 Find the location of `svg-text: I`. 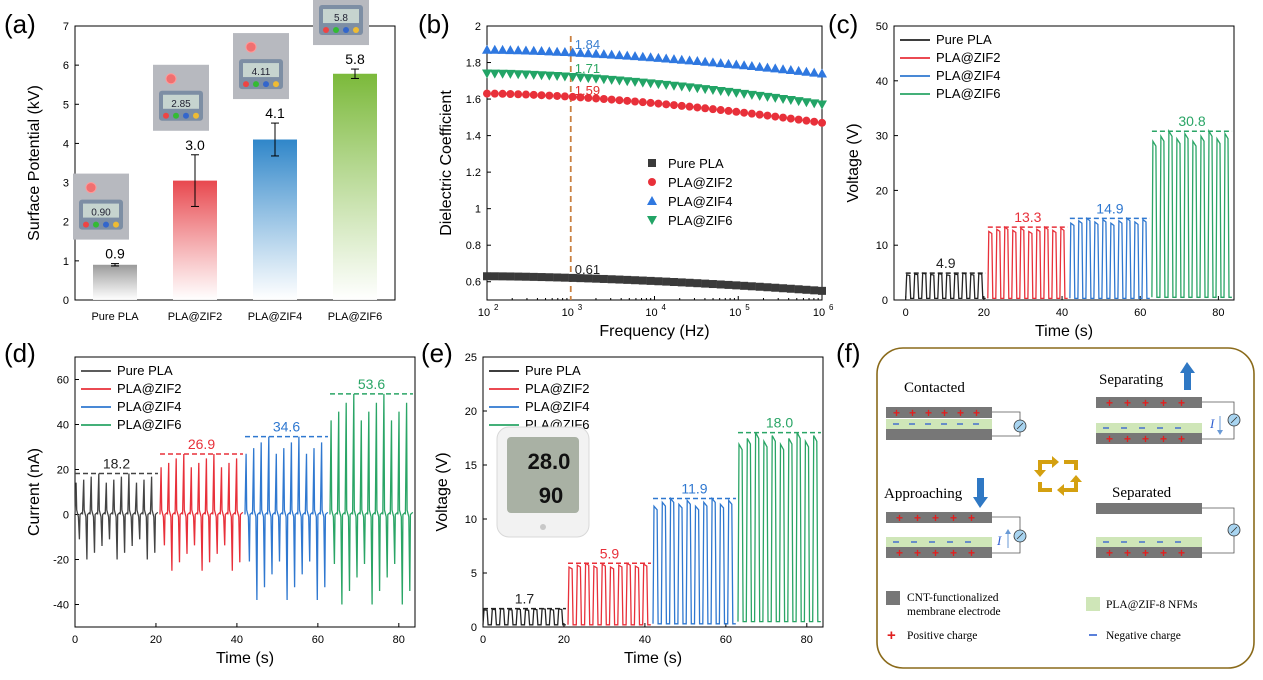

svg-text: I is located at coordinates (1212, 423).